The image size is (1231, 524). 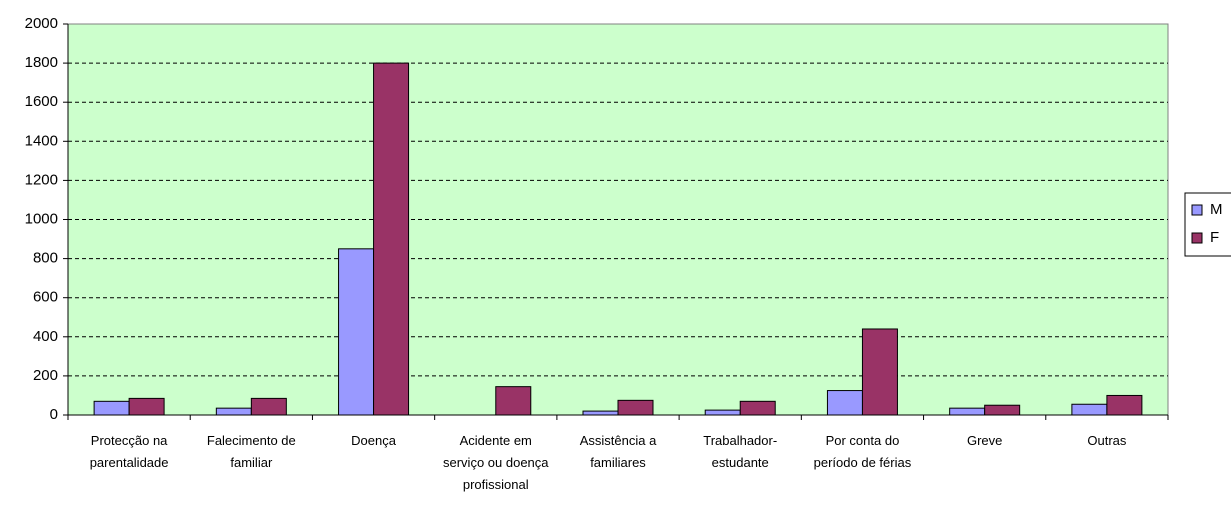 I want to click on y-tick-label: 400, so click(x=45, y=336).